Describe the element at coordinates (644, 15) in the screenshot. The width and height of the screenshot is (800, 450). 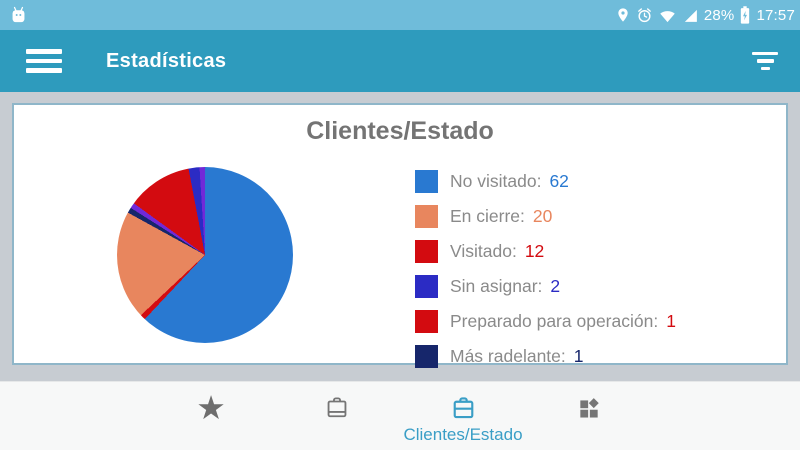
I see `alarm-icon` at that location.